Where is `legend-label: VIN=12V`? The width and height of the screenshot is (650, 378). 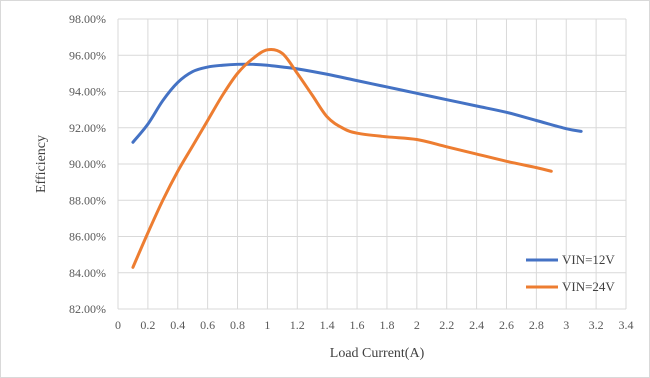
legend-label: VIN=12V is located at coordinates (588, 259).